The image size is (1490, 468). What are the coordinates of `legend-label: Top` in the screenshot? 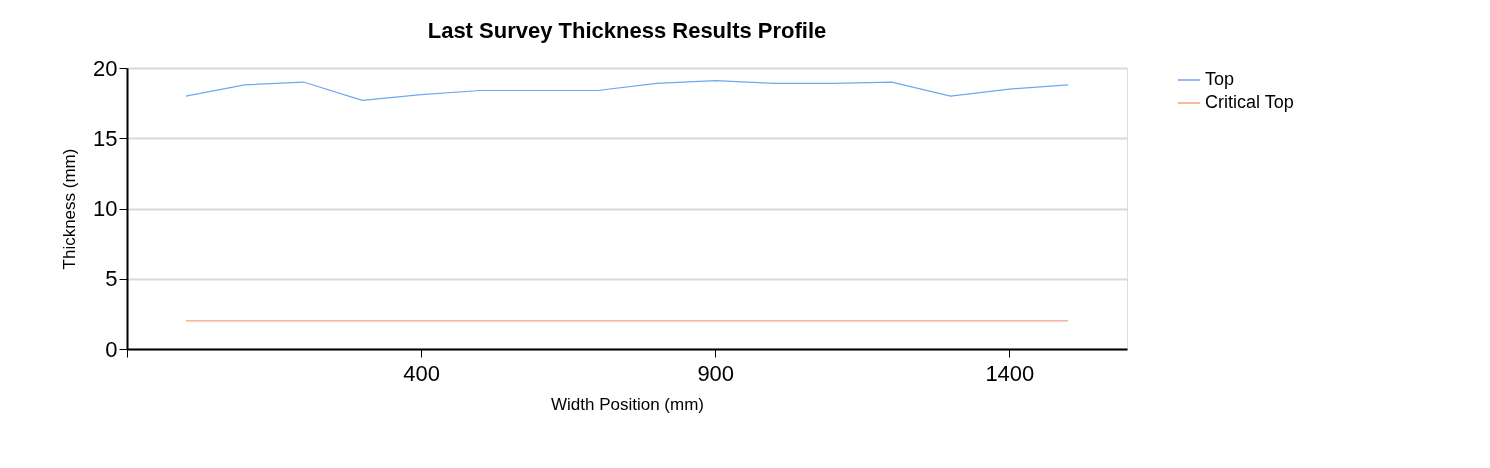 It's located at (1220, 79).